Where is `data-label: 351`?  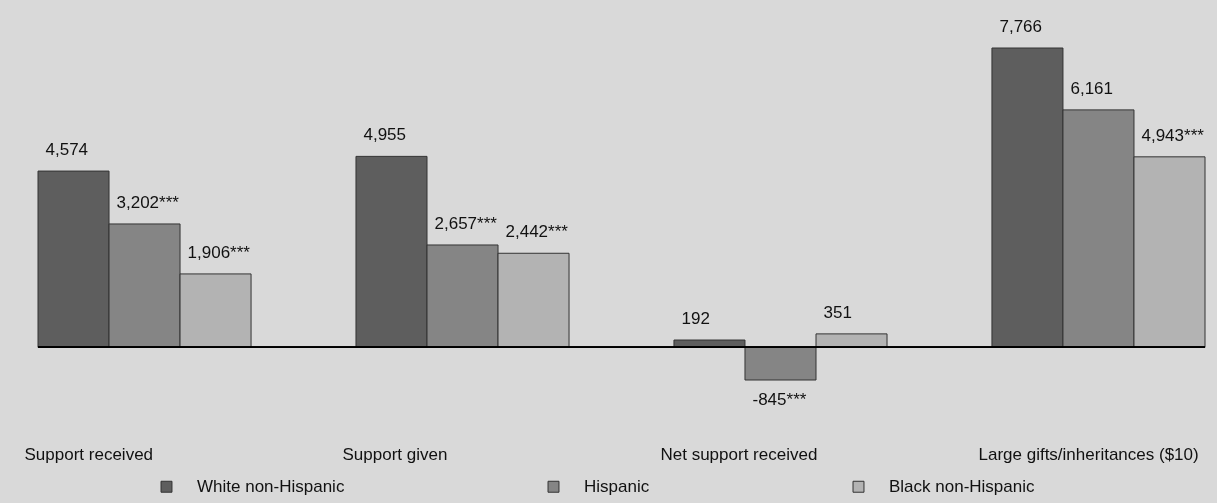 data-label: 351 is located at coordinates (837, 312).